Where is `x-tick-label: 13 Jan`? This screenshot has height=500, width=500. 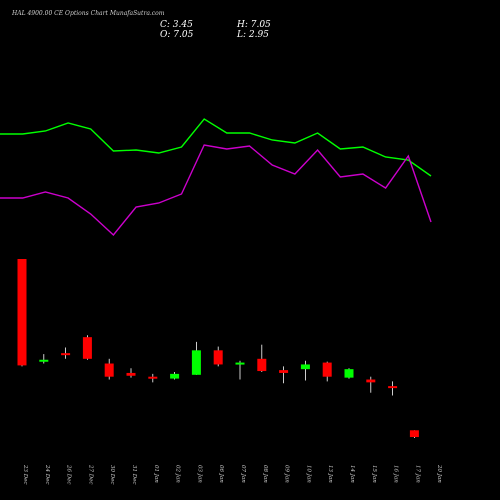 x-tick-label: 13 Jan is located at coordinates (330, 474).